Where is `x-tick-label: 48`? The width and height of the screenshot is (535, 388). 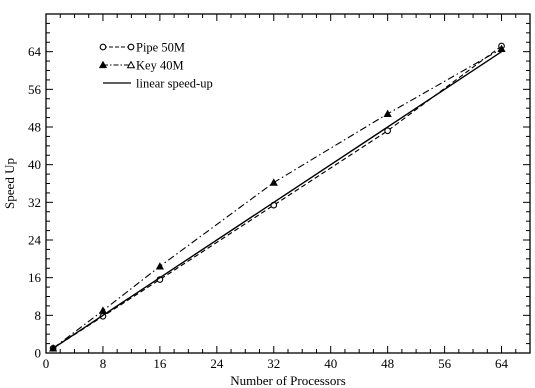
x-tick-label: 48 is located at coordinates (387, 363).